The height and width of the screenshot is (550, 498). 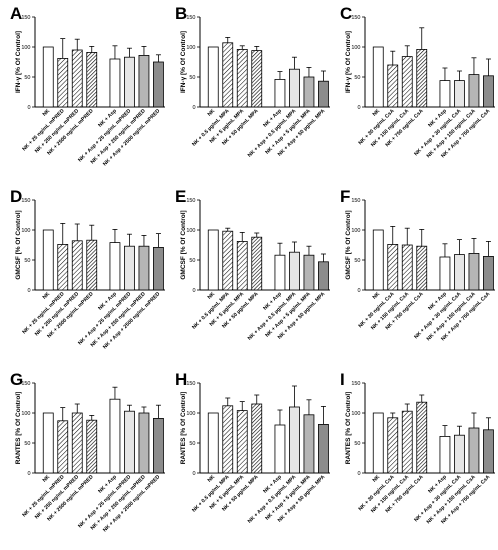 What do you see at coordinates (16, 196) in the screenshot?
I see `panel-letter: D` at bounding box center [16, 196].